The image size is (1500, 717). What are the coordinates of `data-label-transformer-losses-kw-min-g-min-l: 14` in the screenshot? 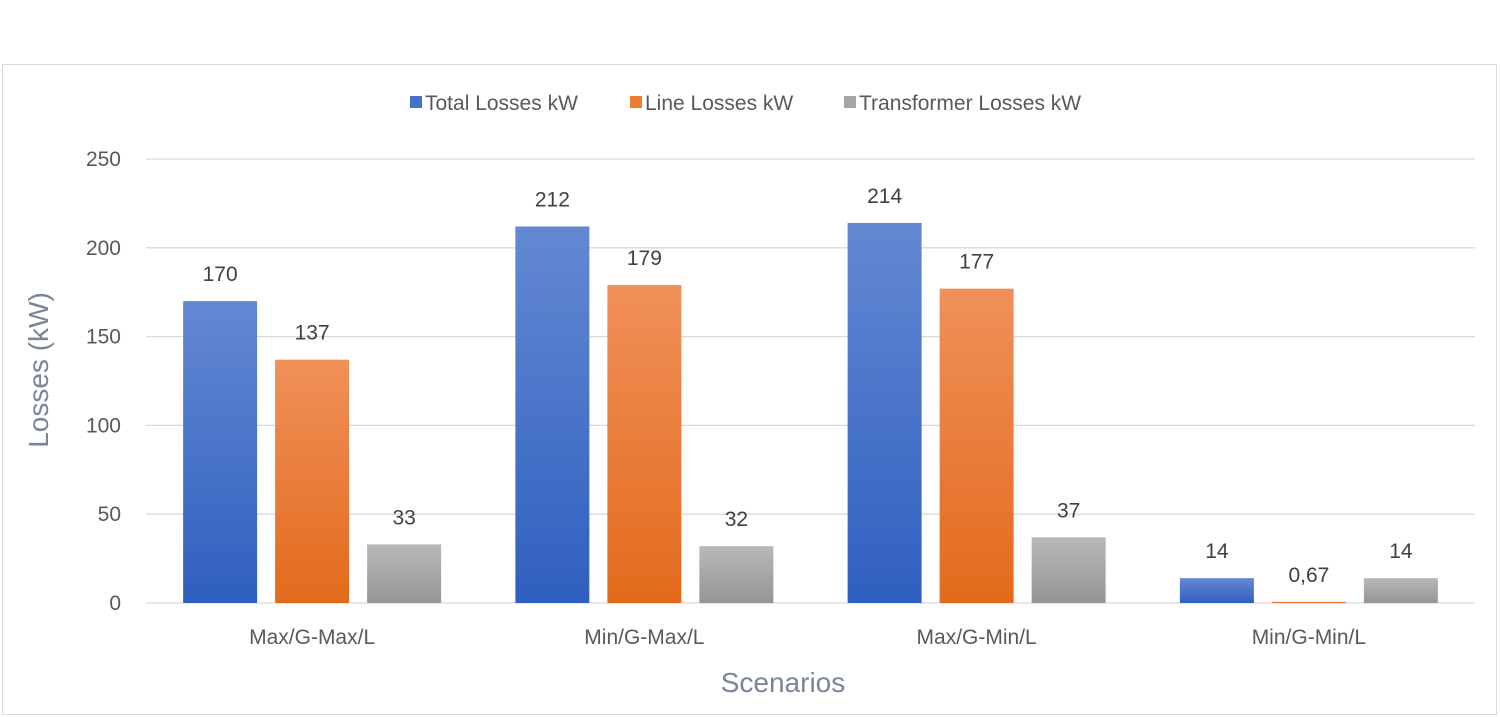 It's located at (1401, 551).